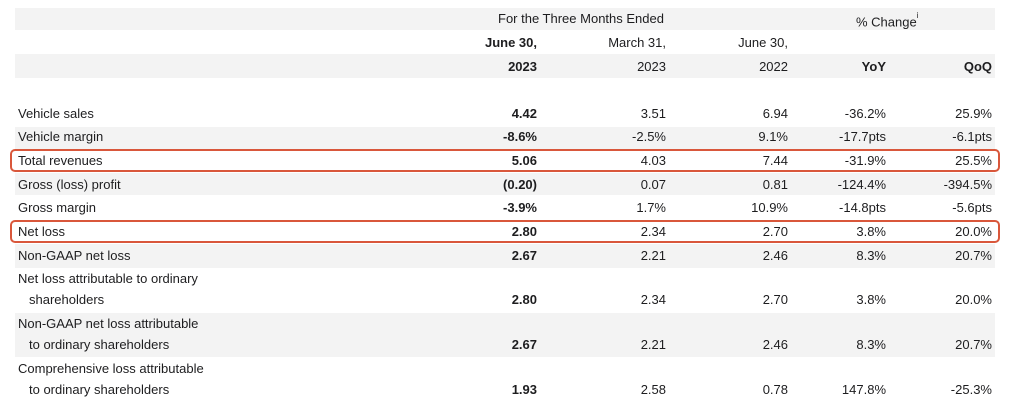 The width and height of the screenshot is (1024, 420). What do you see at coordinates (773, 136) in the screenshot?
I see `cell-jun22: 9.1%` at bounding box center [773, 136].